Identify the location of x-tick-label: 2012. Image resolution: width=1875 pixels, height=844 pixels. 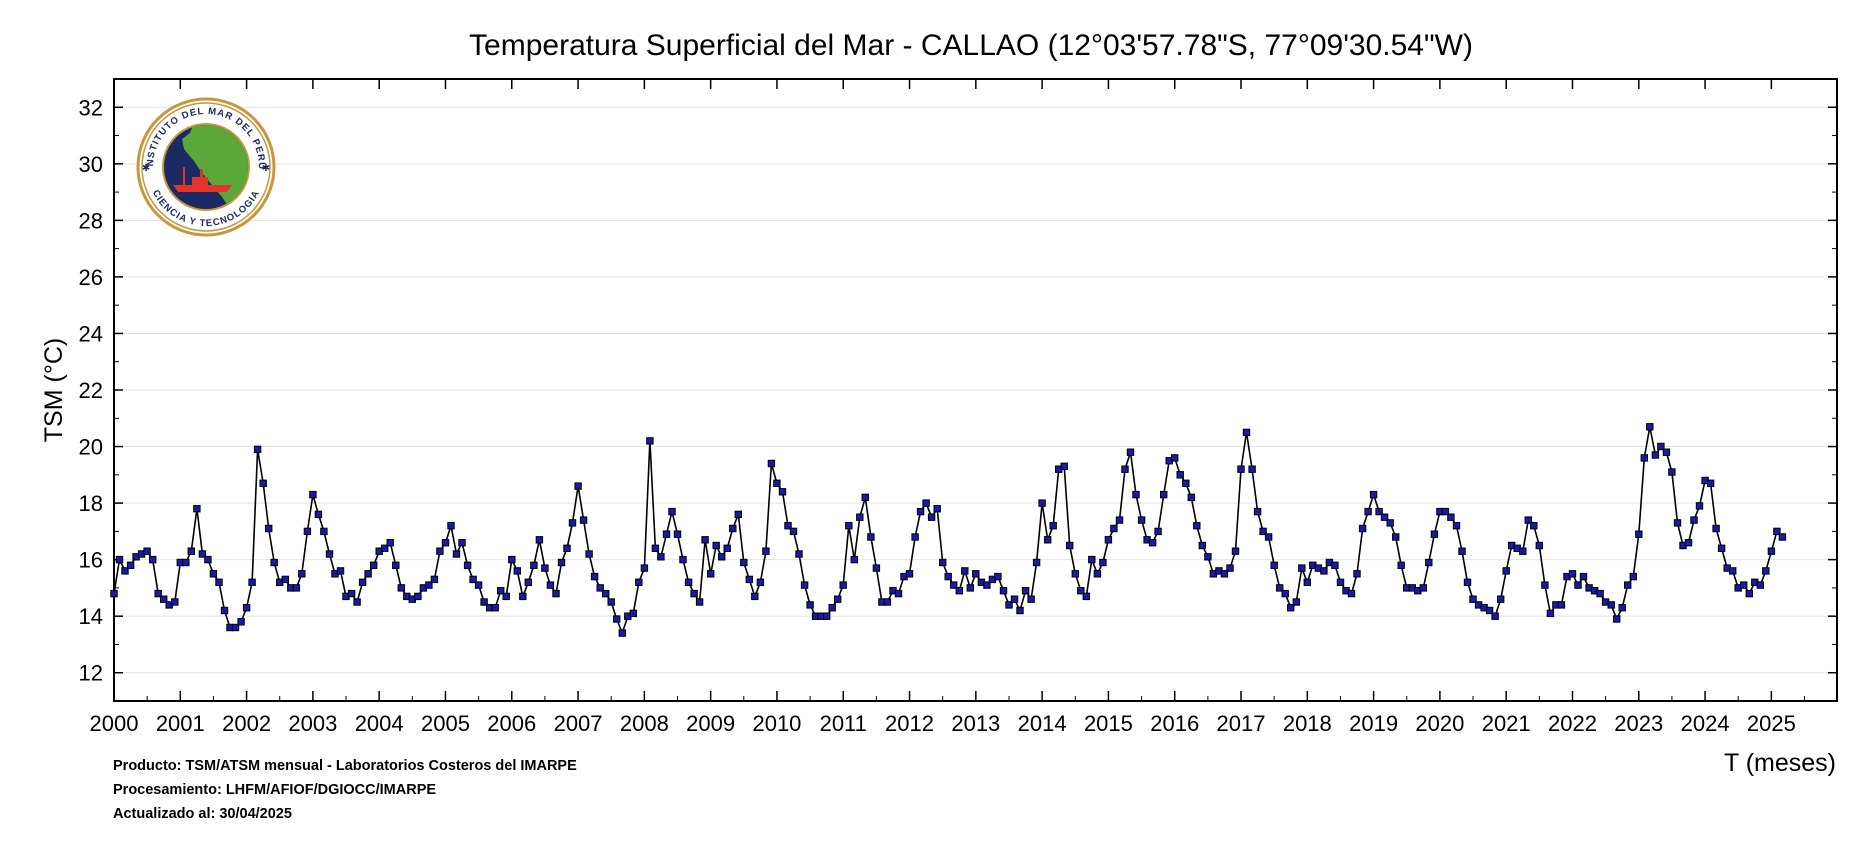
(909, 723).